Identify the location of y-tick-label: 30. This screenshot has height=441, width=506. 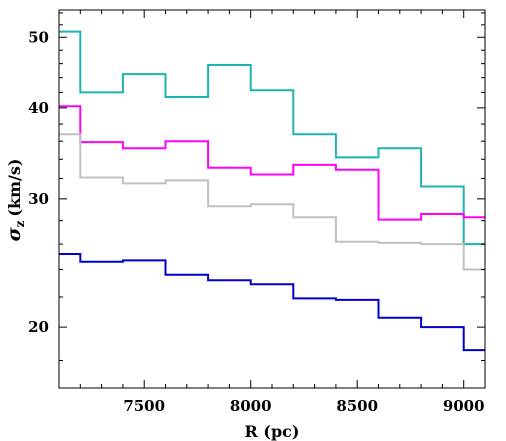
(38, 199).